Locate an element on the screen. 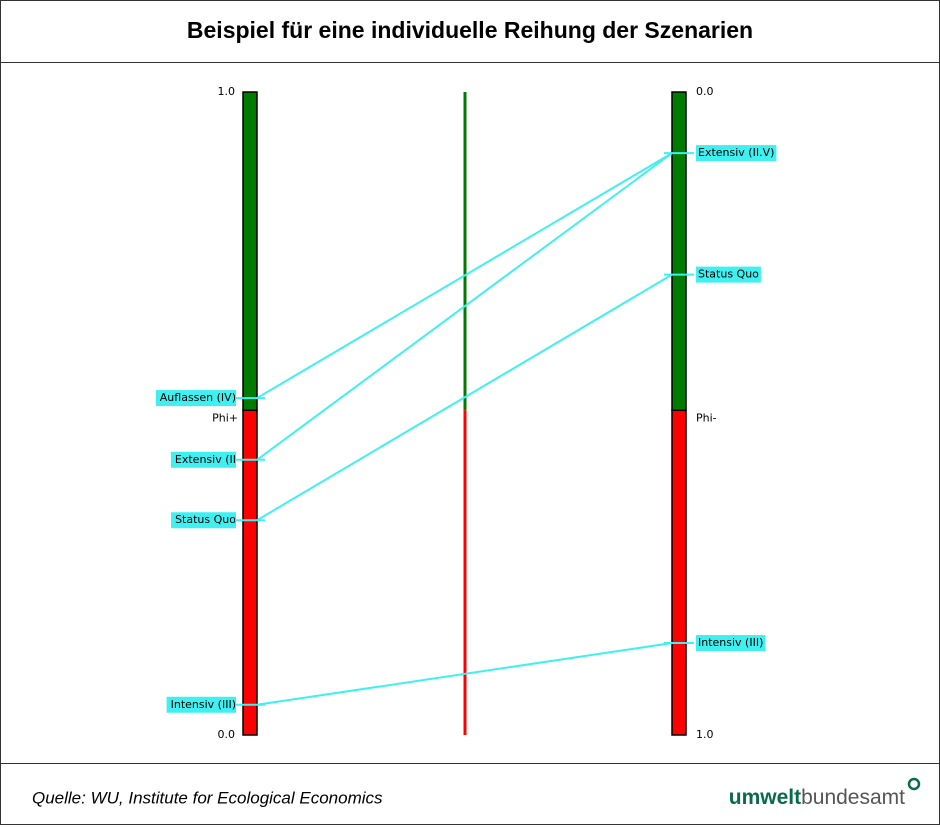  scenario-name: Auflassen (IV) is located at coordinates (198, 397).